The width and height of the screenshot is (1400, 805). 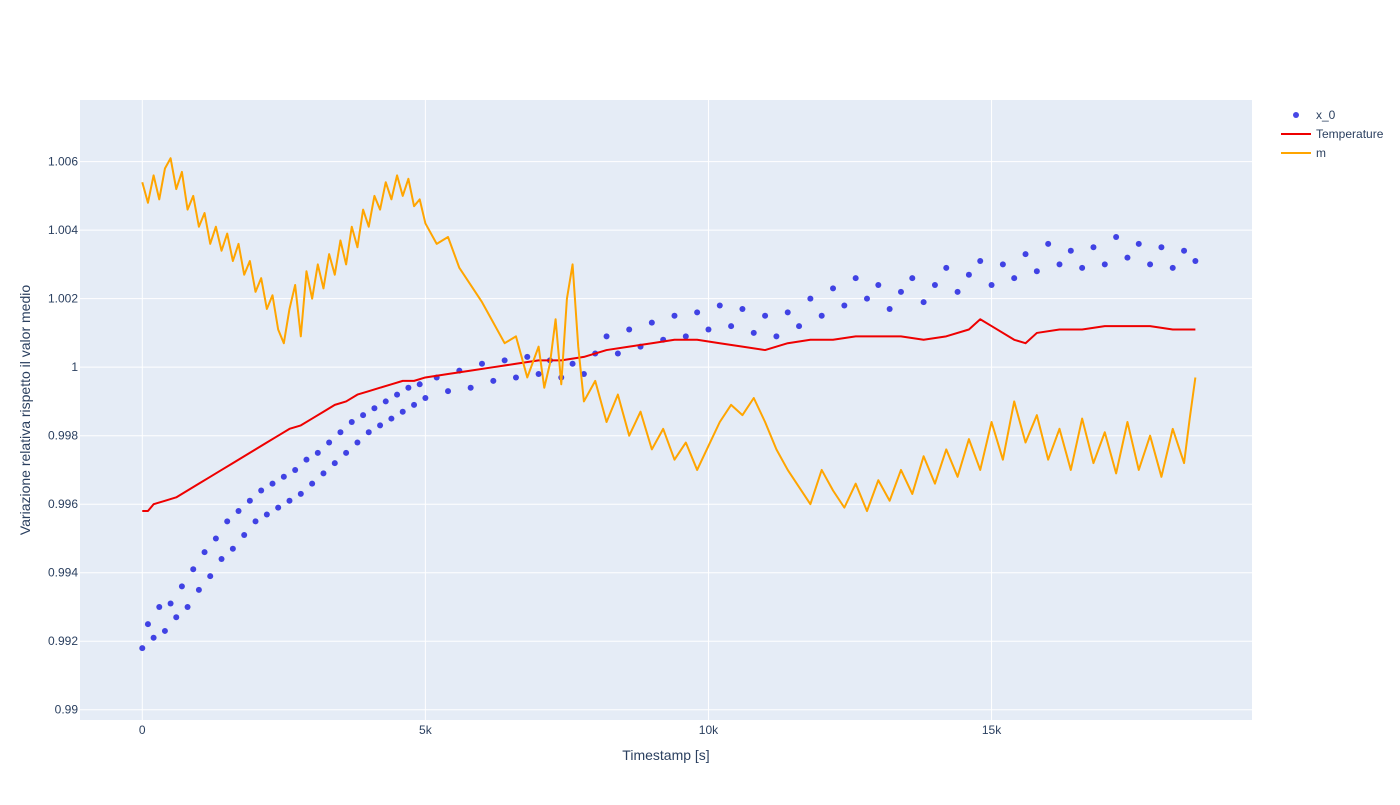 What do you see at coordinates (63, 299) in the screenshot?
I see `y-tick-label: 1.002` at bounding box center [63, 299].